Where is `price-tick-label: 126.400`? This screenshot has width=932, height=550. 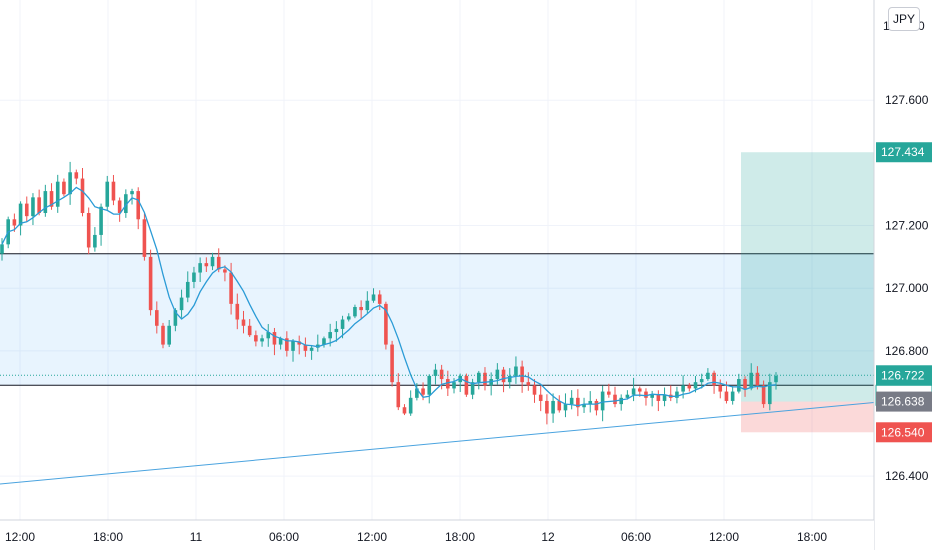
price-tick-label: 126.400 is located at coordinates (907, 476).